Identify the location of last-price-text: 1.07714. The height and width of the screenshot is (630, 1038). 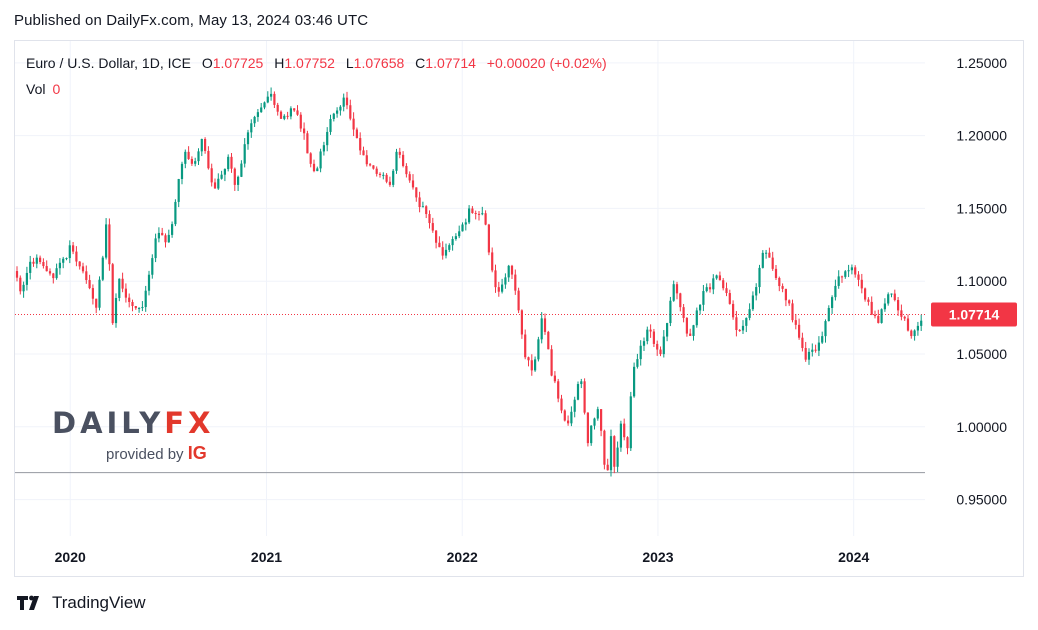
(974, 315).